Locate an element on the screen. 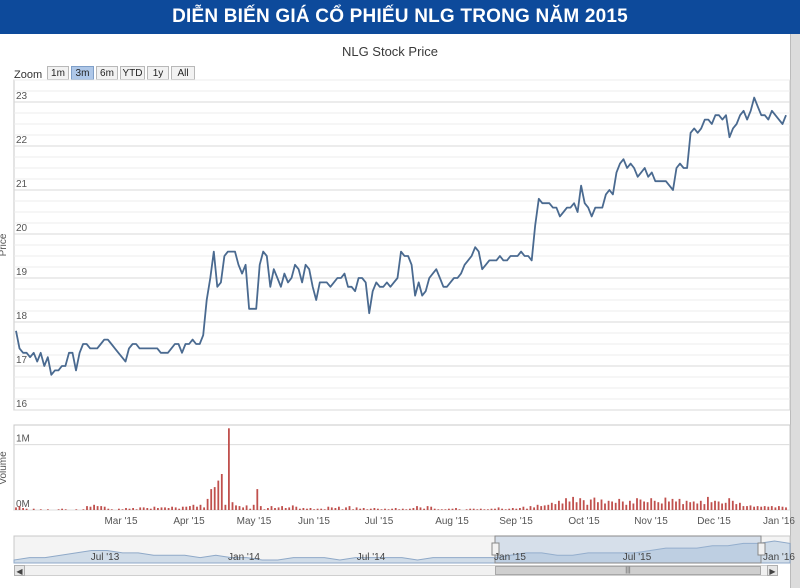 The width and height of the screenshot is (800, 588). zoom-button-1m: 1m is located at coordinates (58, 73).